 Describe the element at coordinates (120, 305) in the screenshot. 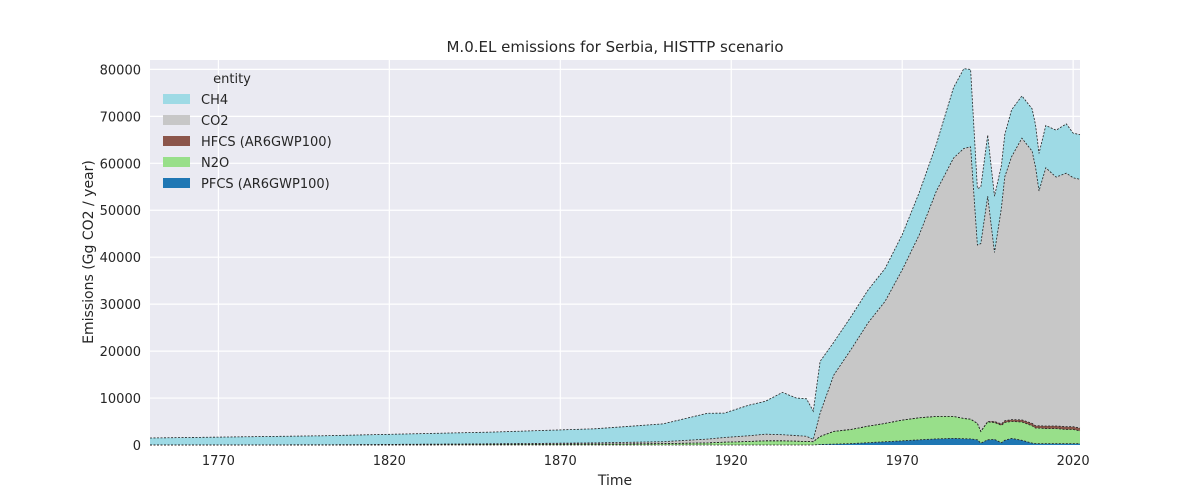

I see `y-tick-label: 30000` at that location.